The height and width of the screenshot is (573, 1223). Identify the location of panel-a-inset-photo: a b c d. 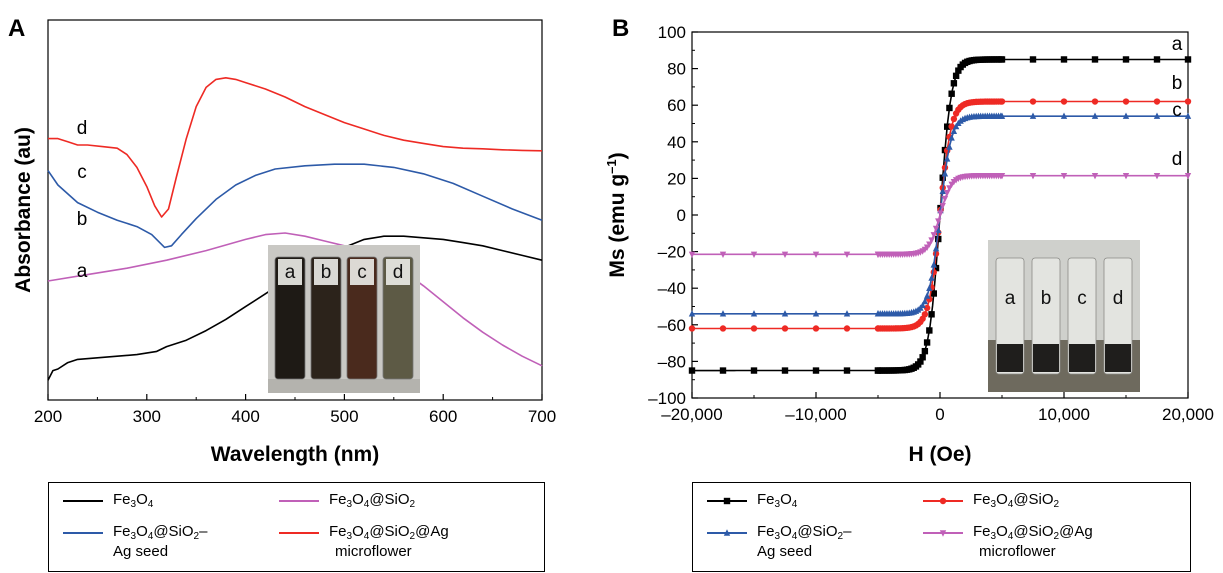
(344, 319).